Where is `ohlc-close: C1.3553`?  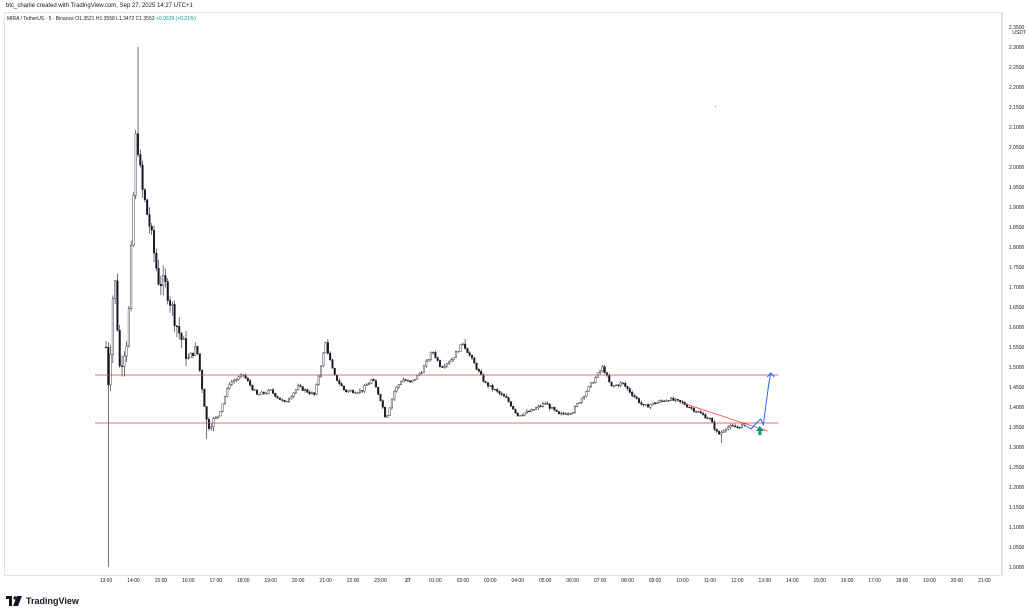
ohlc-close: C1.3553 is located at coordinates (145, 19).